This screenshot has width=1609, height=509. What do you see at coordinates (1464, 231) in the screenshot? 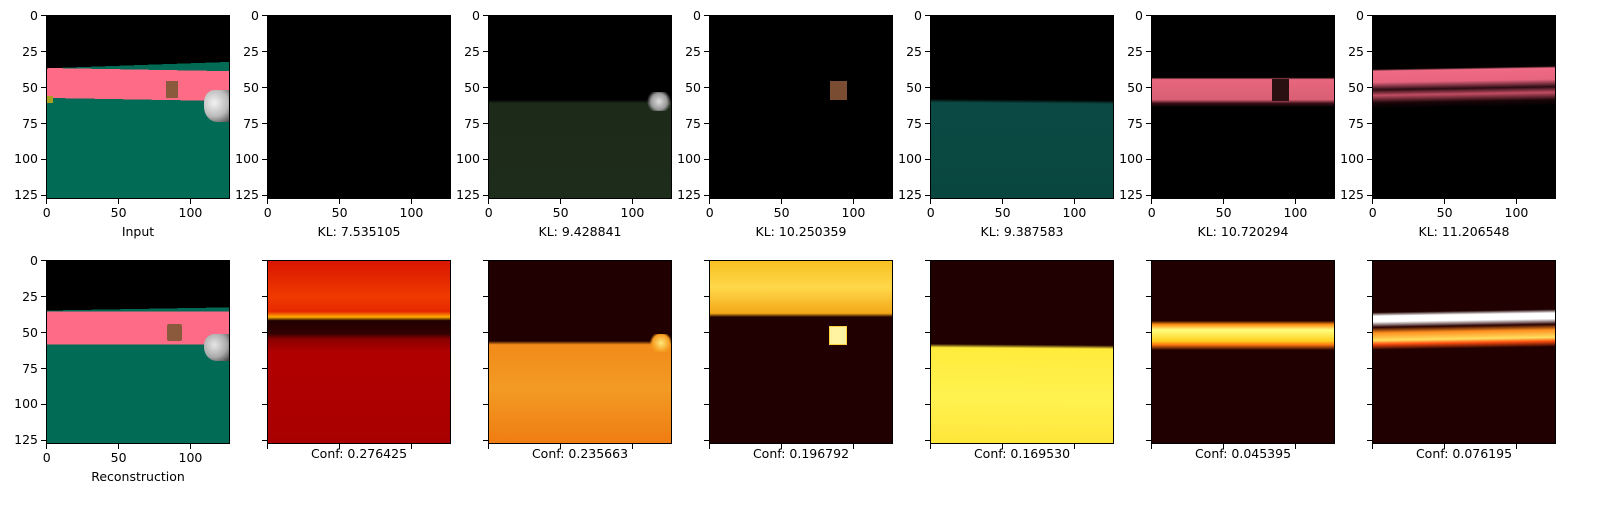
I see `panel-caption: KL: 11.206548` at bounding box center [1464, 231].